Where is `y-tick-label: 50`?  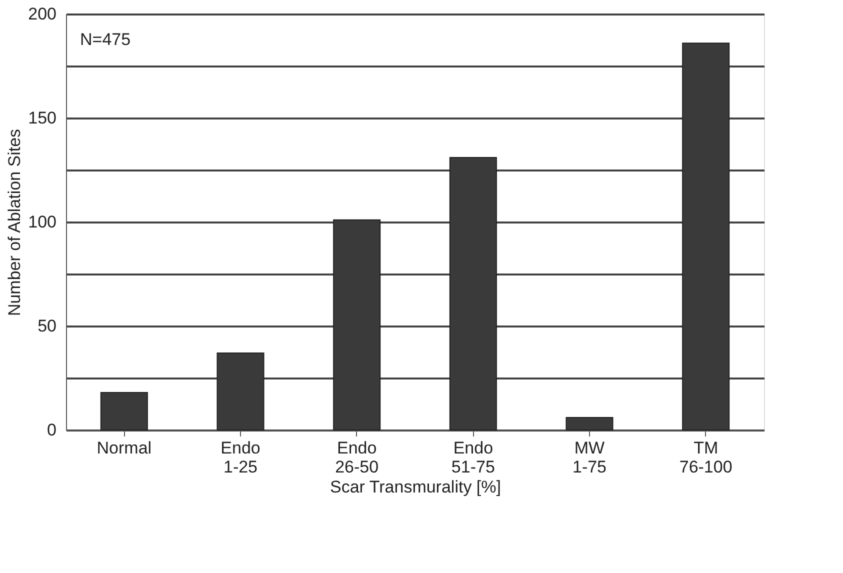
y-tick-label: 50 is located at coordinates (47, 326).